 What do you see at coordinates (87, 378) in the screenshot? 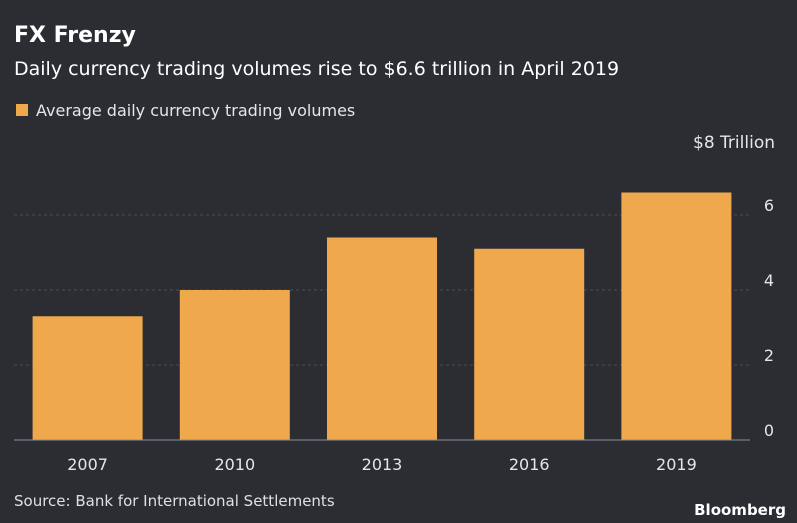
I see `bar-2007` at bounding box center [87, 378].